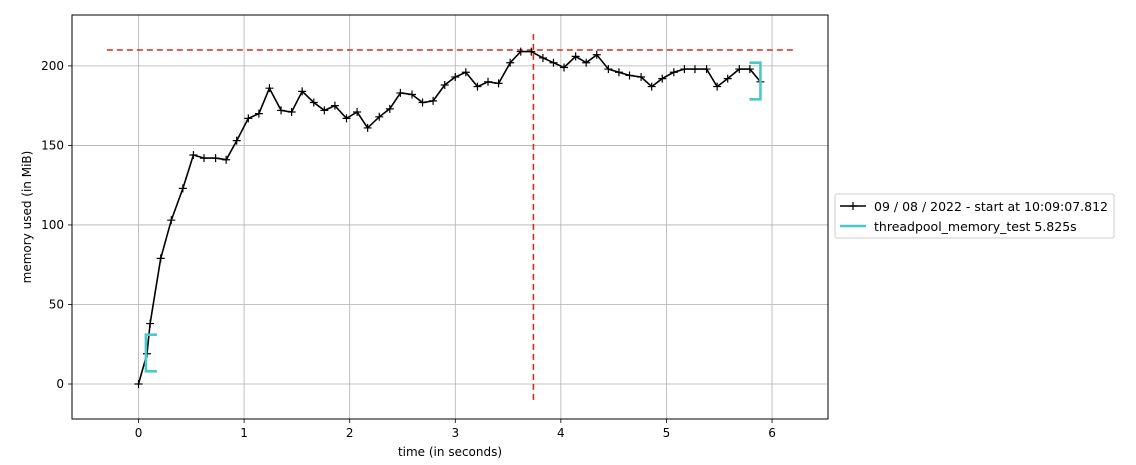 This screenshot has height=465, width=1136. What do you see at coordinates (350, 433) in the screenshot?
I see `x-tick-label: 2` at bounding box center [350, 433].